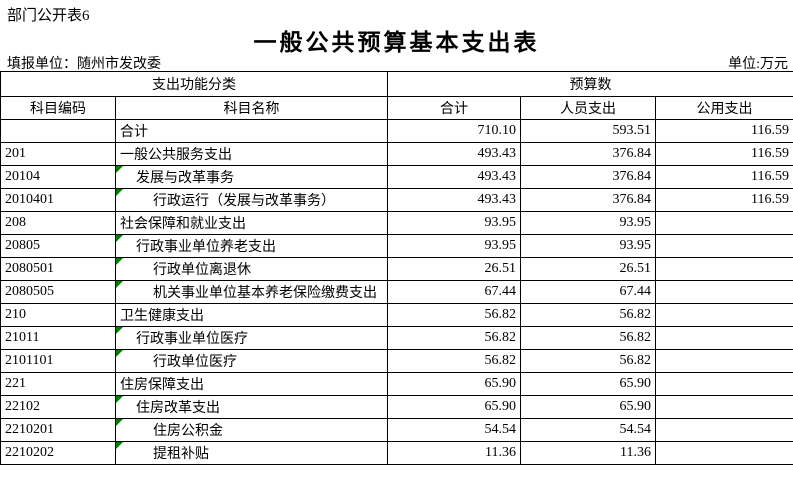  I want to click on cell-total: 54.54, so click(454, 430).